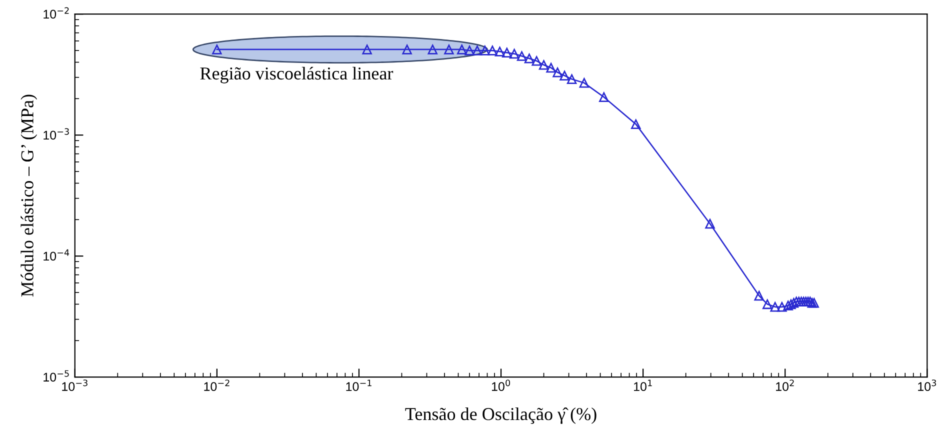  I want to click on annotation: Região viscoelástica linear, so click(297, 75).